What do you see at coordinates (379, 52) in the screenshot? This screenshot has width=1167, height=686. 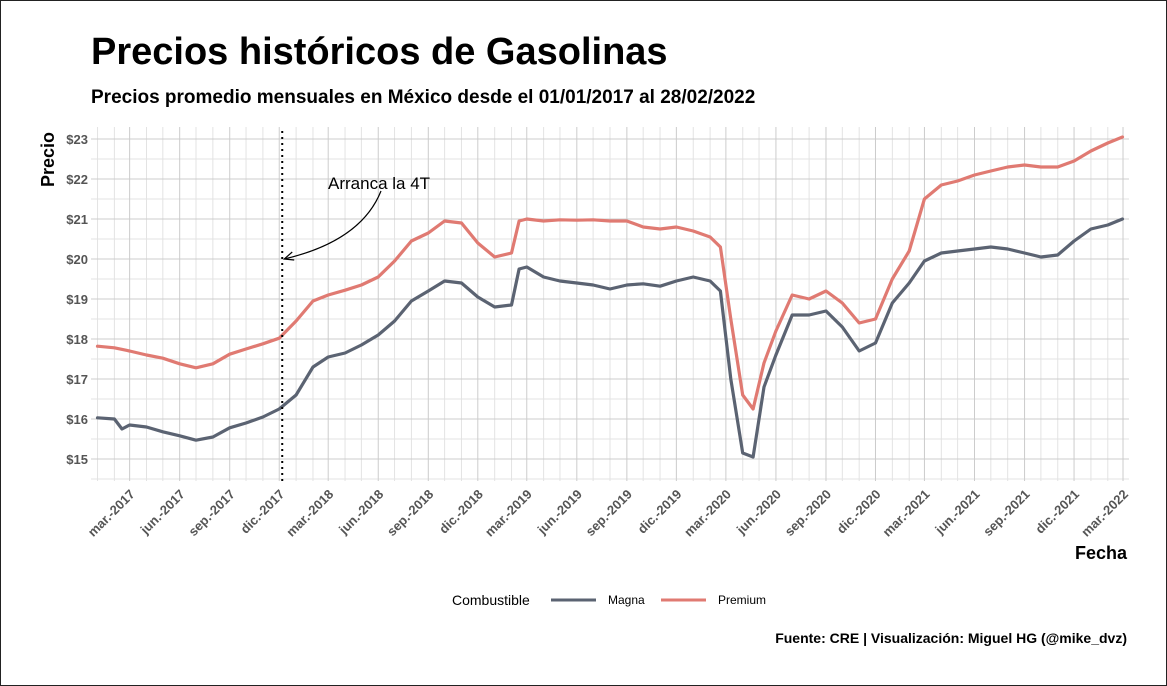 I see `chart-title: Precios históricos de Gasolinas` at bounding box center [379, 52].